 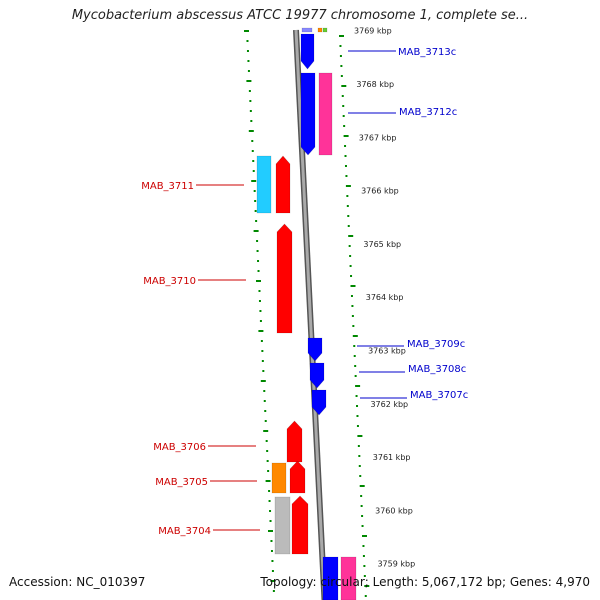 I want to click on gene-segment-cyan, so click(x=264, y=184).